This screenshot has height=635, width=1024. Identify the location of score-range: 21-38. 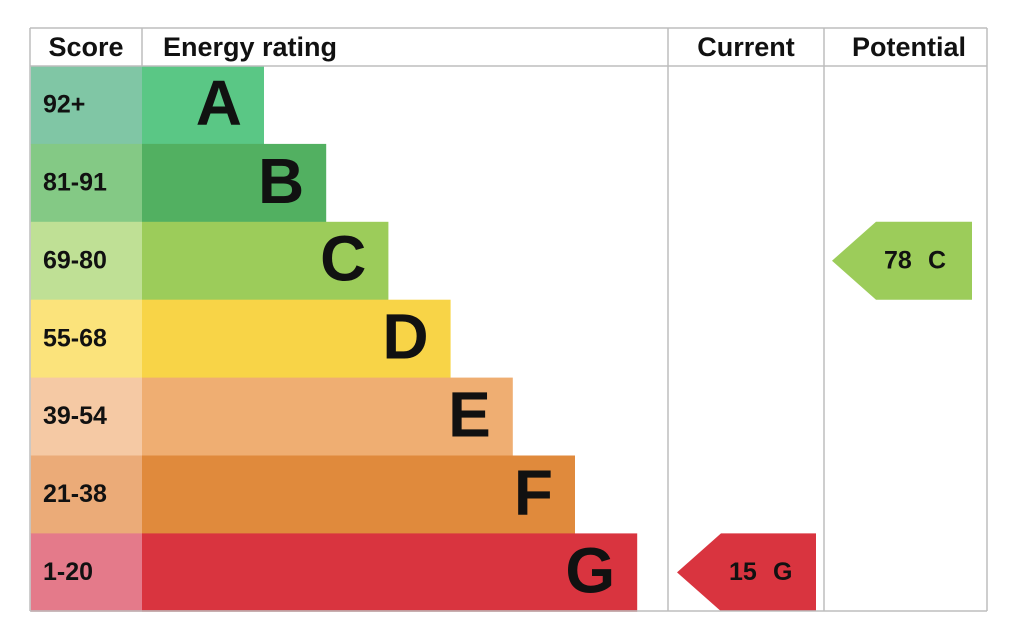
(75, 494).